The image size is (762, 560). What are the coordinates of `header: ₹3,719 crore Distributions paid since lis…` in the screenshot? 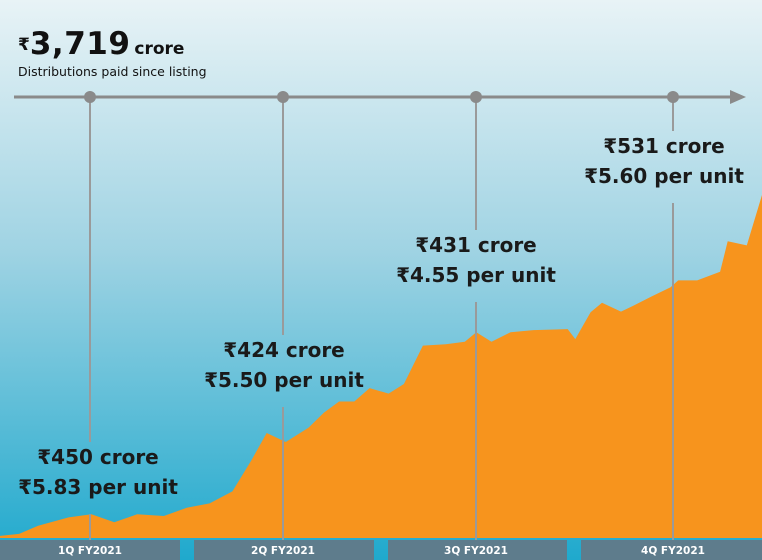 It's located at (112, 52).